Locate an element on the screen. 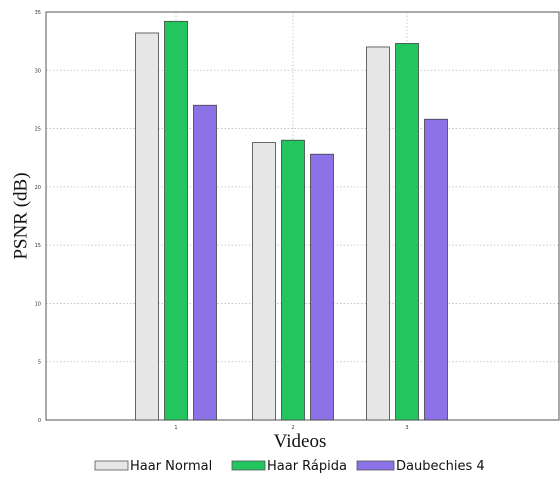  legend-label: Daubechies 4 is located at coordinates (440, 466).